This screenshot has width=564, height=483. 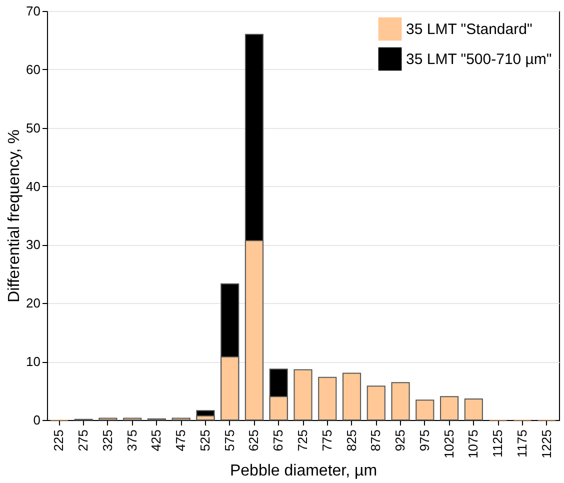 I want to click on legend-label: 35 LMT "Standard", so click(x=469, y=29).